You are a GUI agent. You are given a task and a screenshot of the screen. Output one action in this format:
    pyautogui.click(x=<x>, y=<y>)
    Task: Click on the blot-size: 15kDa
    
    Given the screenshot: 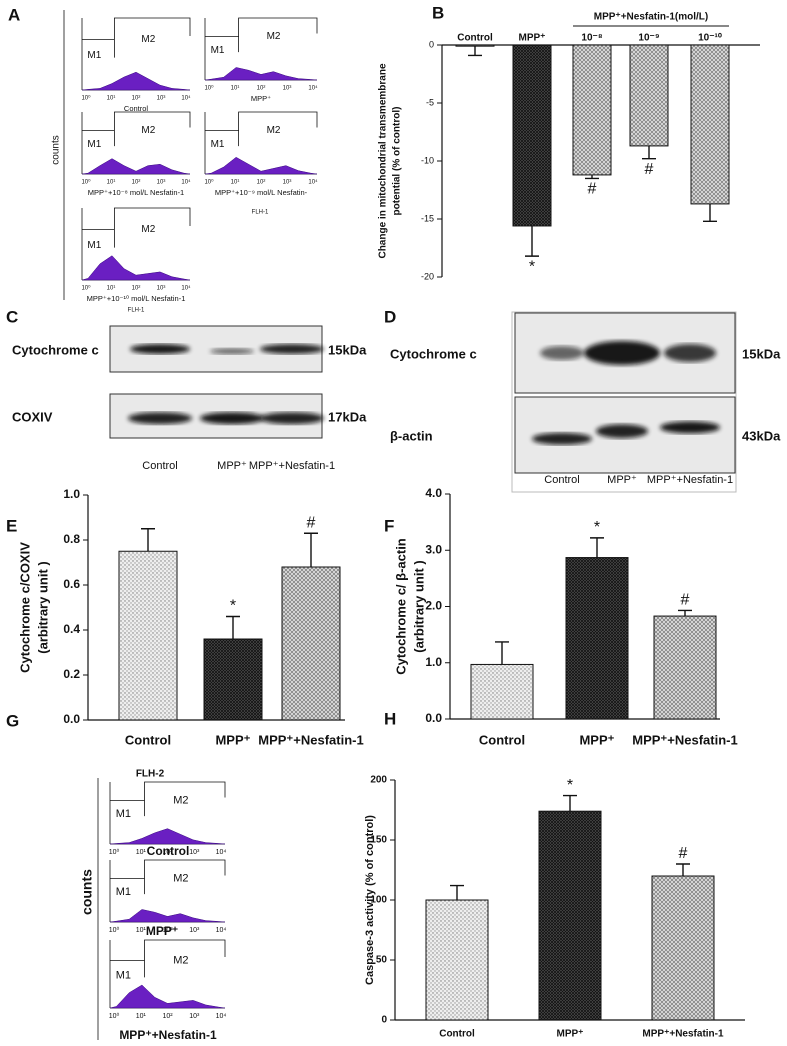 What is the action you would take?
    pyautogui.click(x=347, y=349)
    